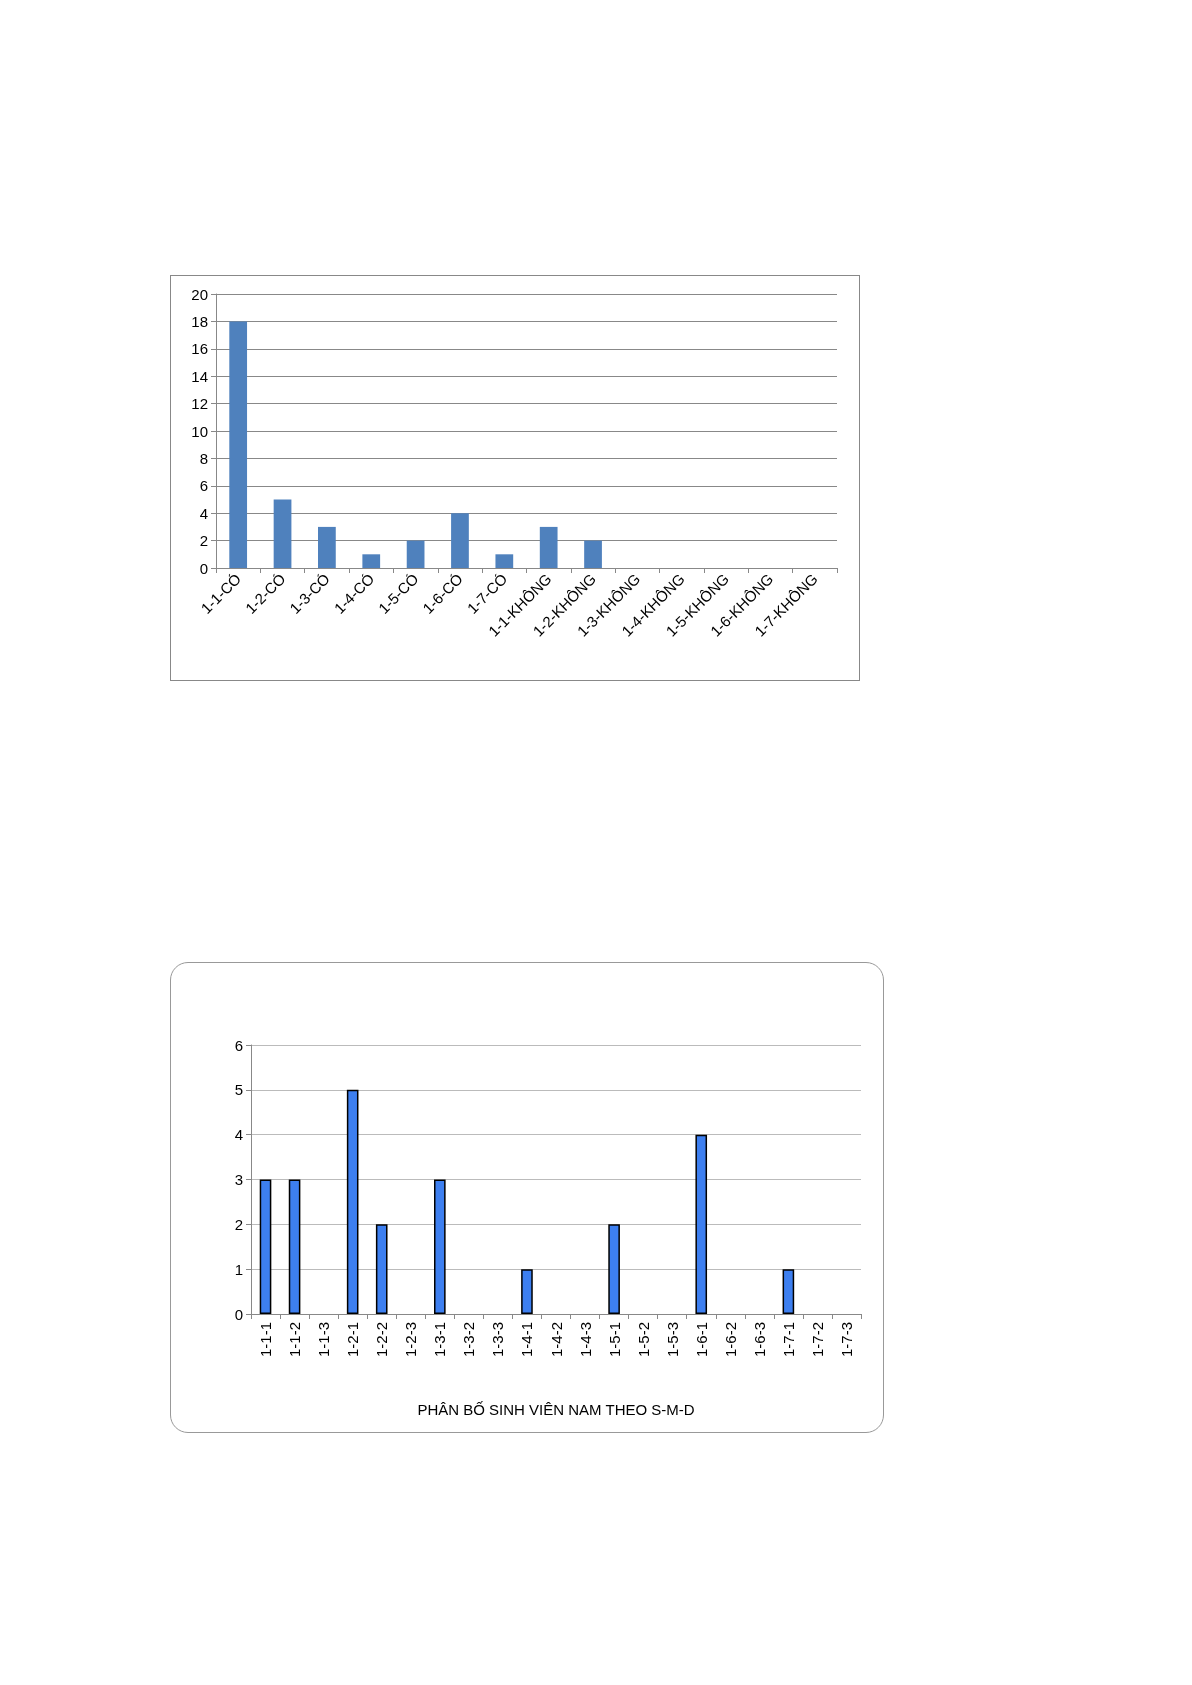 The width and height of the screenshot is (1192, 1685). I want to click on x-axis-title: PHÂN BỐ SINH VIÊN NAM THEO S-M-D, so click(556, 1409).